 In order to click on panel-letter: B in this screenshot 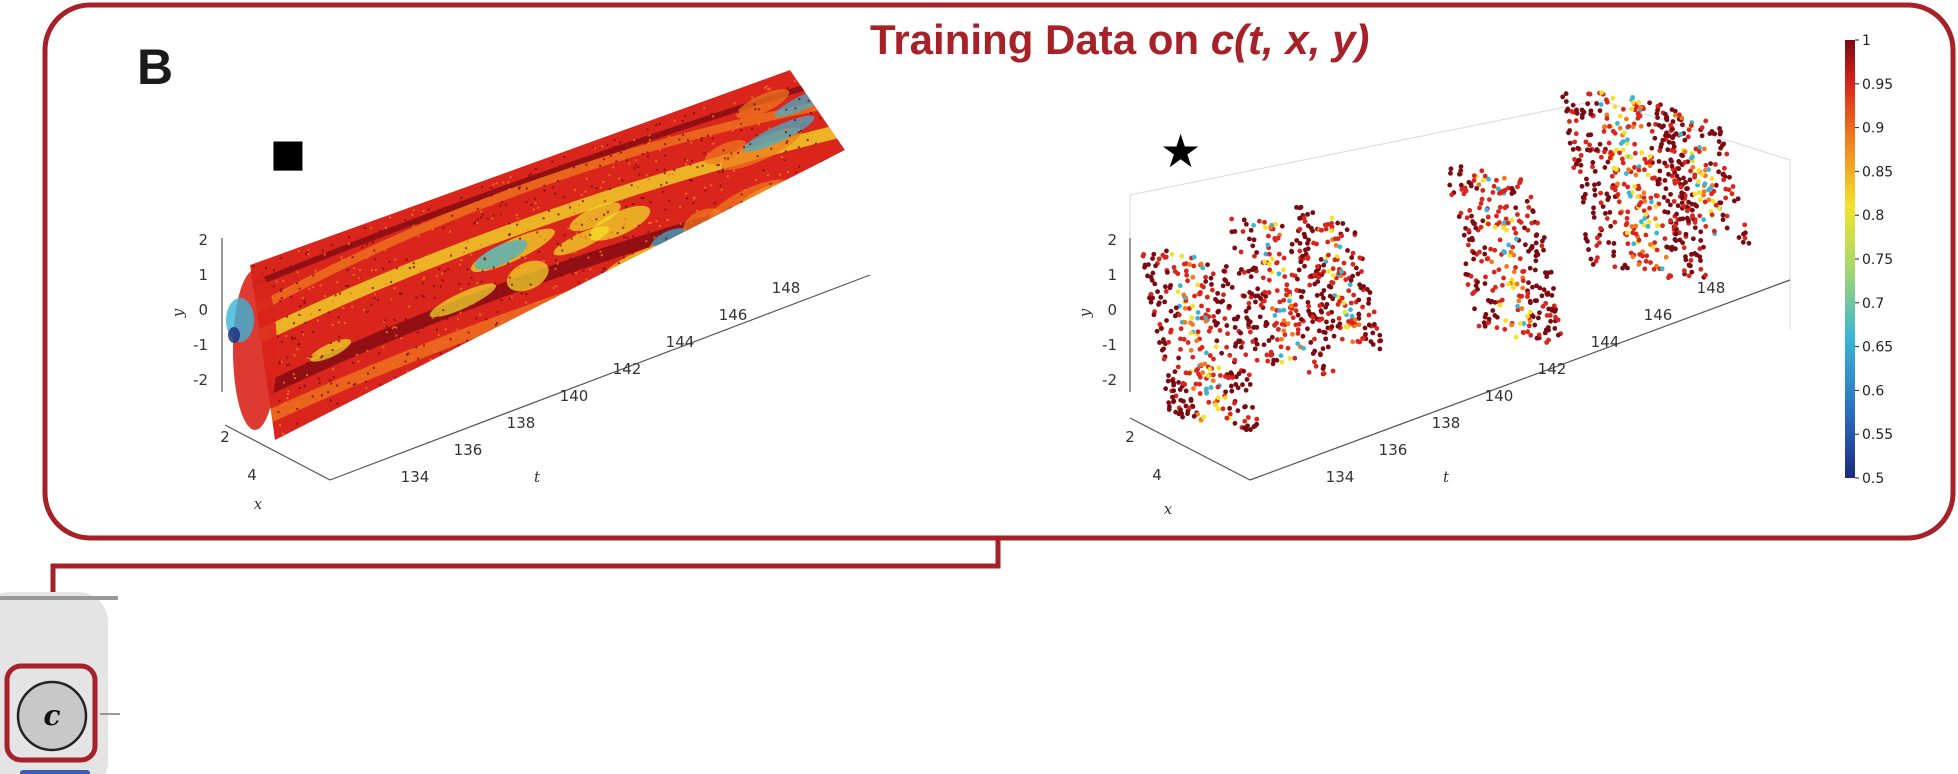, I will do `click(155, 67)`.